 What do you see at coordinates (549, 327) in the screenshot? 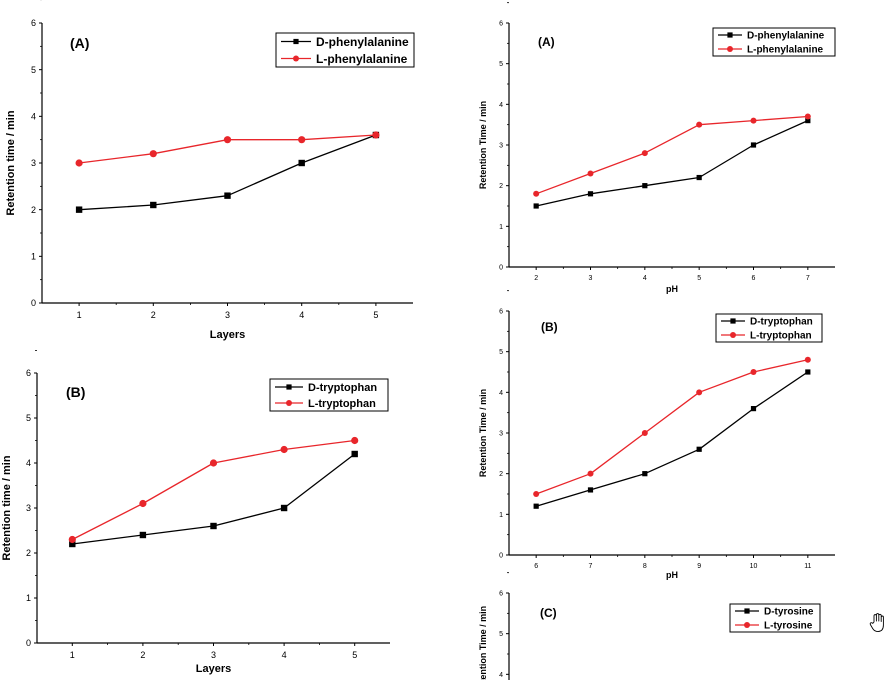
I see `panel-label: (B)` at bounding box center [549, 327].